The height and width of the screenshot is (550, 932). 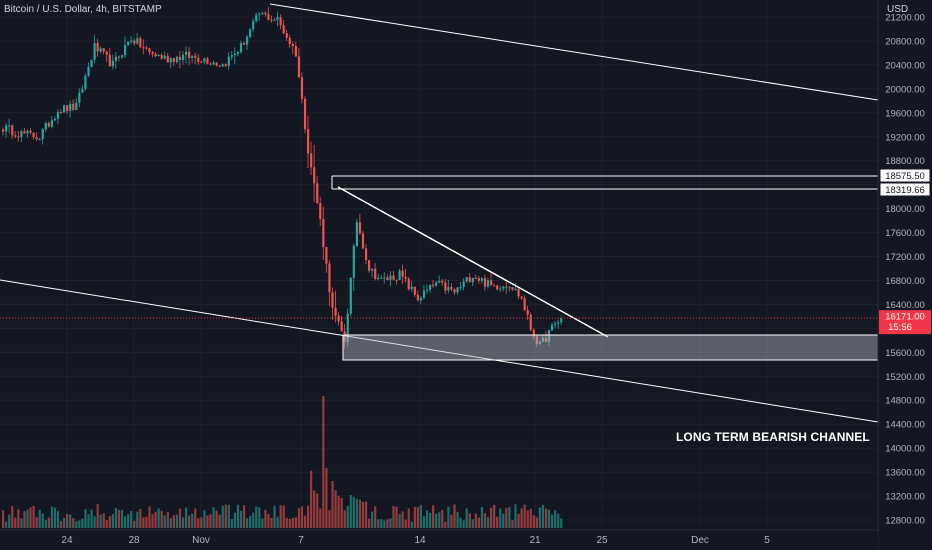 What do you see at coordinates (535, 540) in the screenshot?
I see `x-tick-label: 21` at bounding box center [535, 540].